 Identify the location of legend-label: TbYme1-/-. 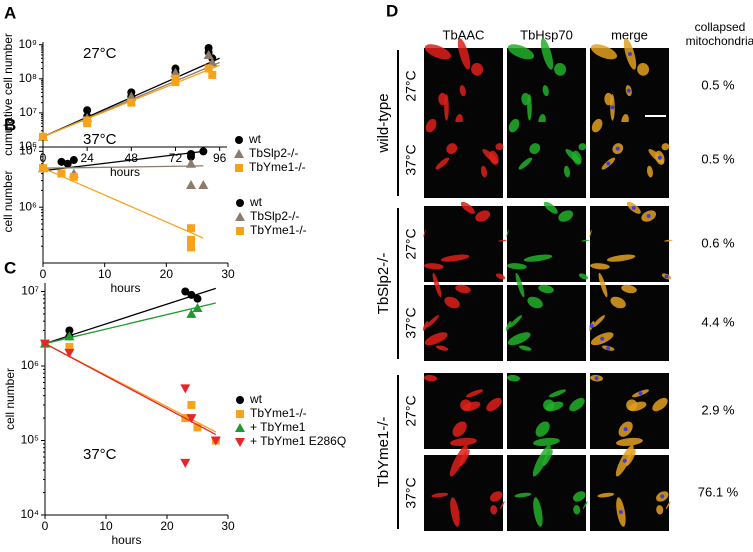
(277, 167).